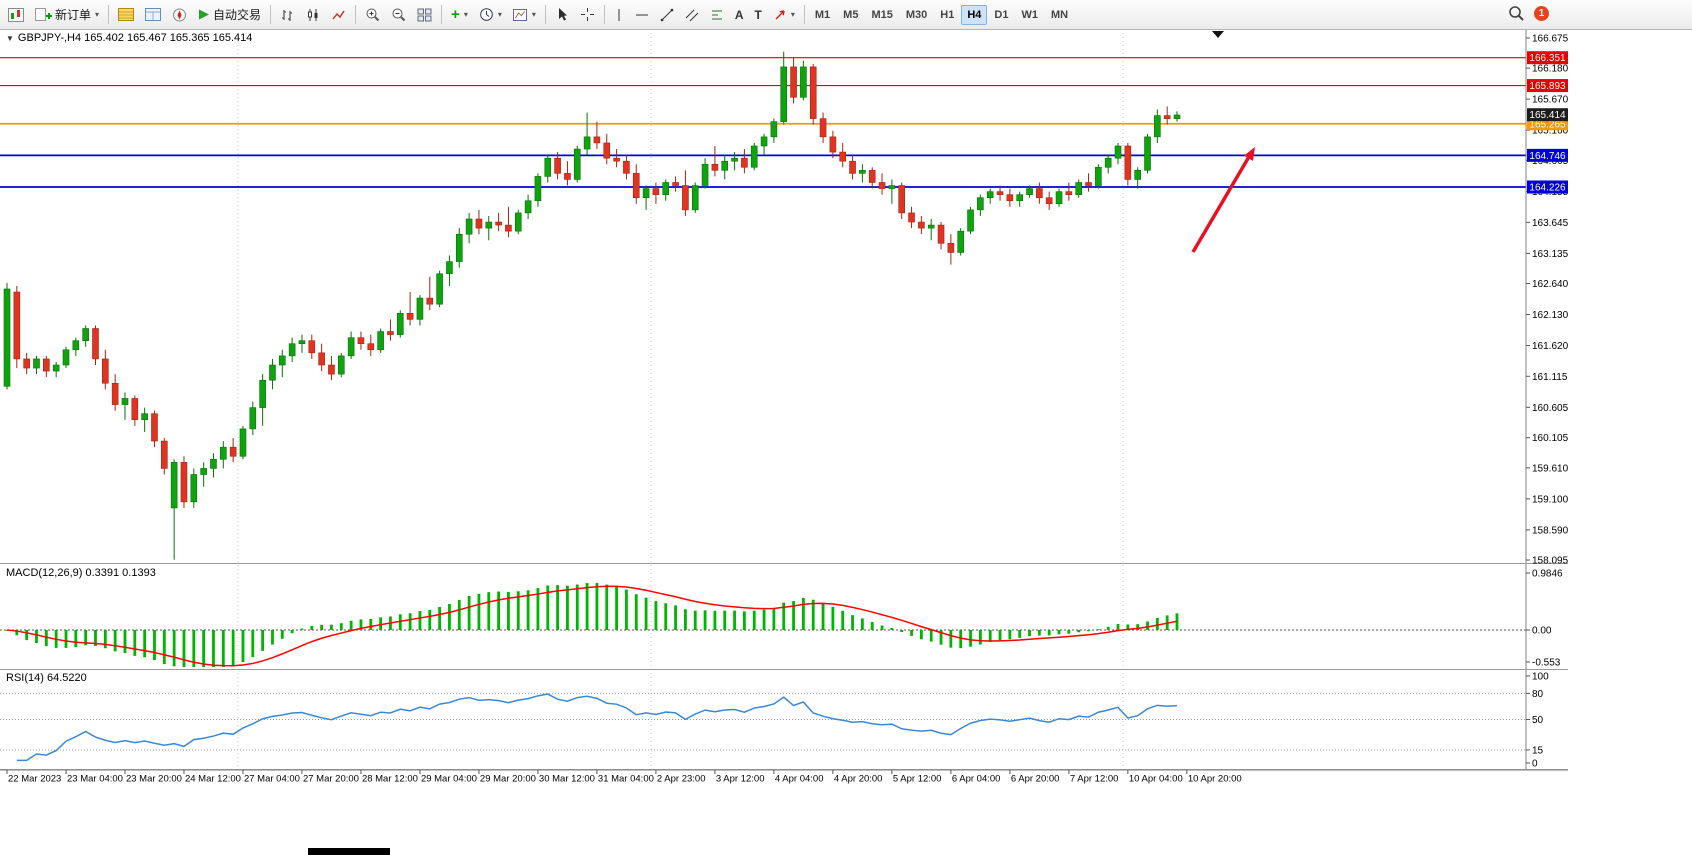 The image size is (1692, 855). Describe the element at coordinates (229, 14) in the screenshot. I see `autotrading-button: 自动交易` at that location.